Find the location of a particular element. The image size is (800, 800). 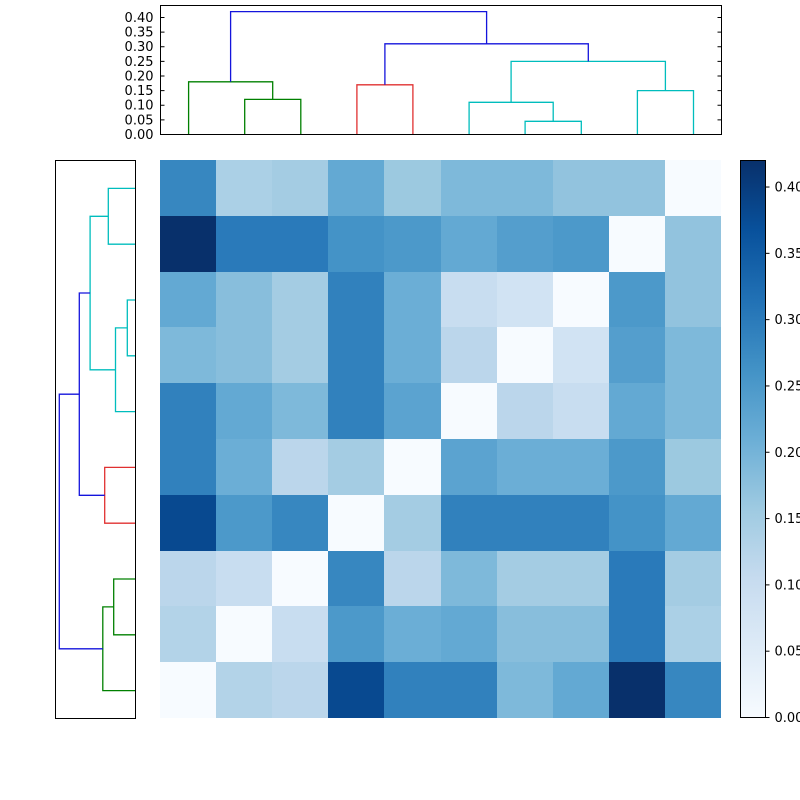

top-axis-tick-label: 0.35 is located at coordinates (139, 33).